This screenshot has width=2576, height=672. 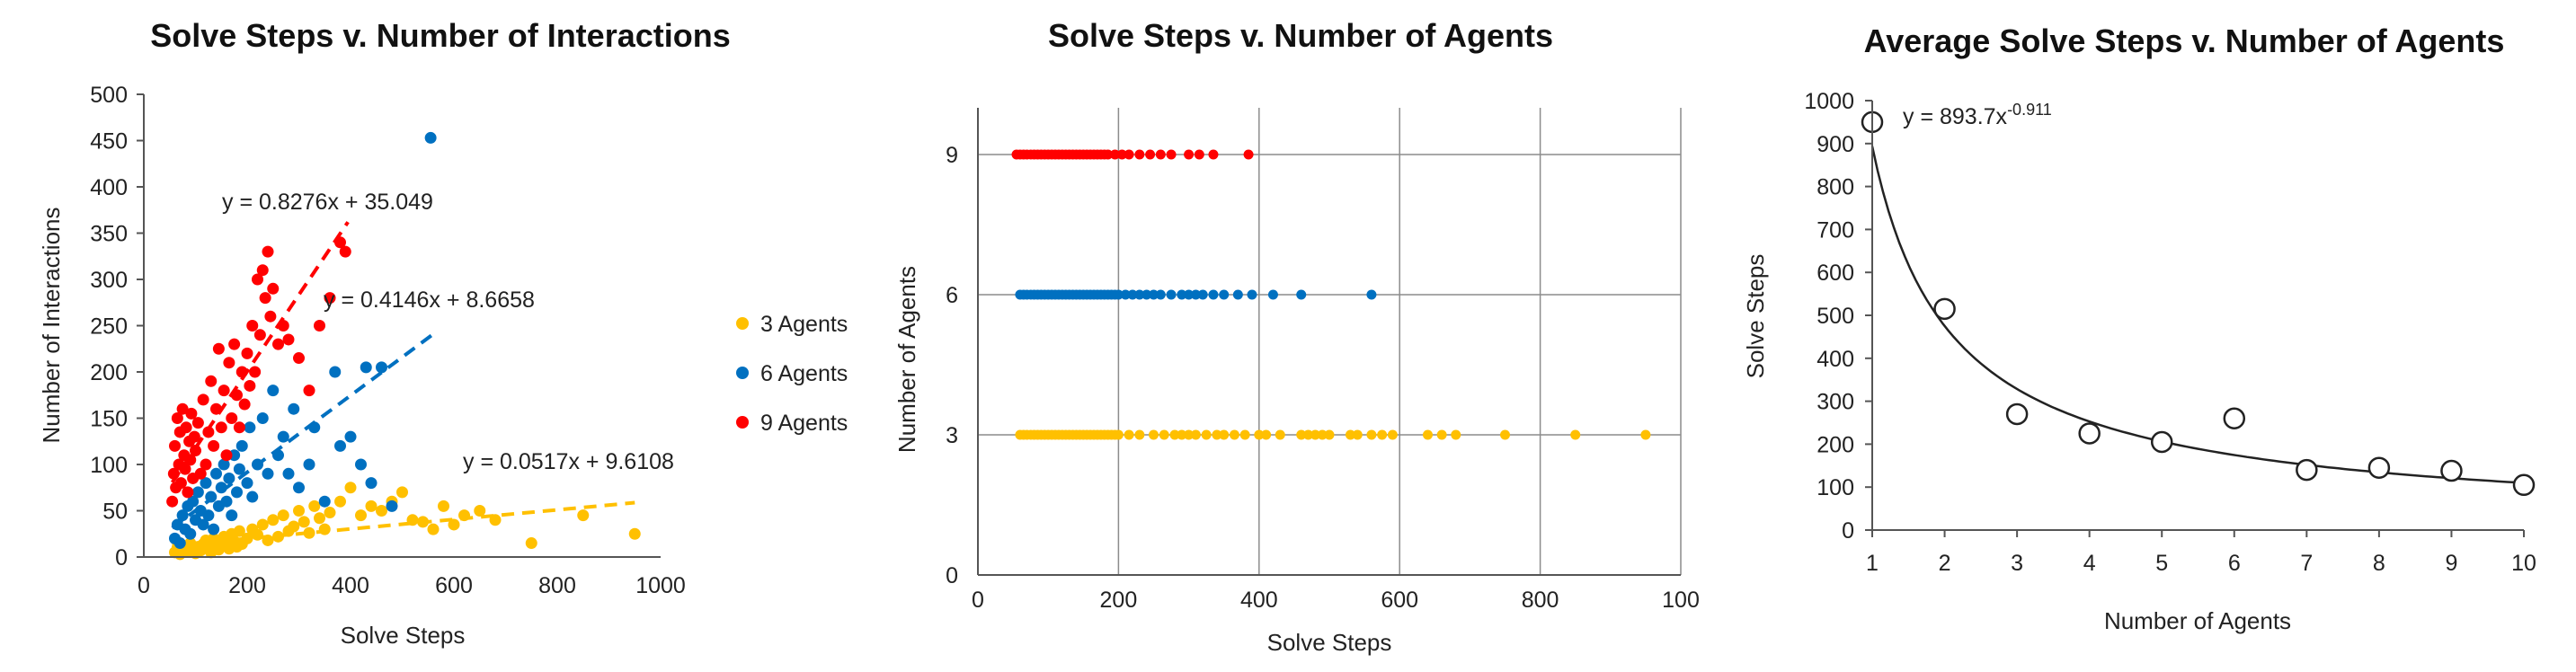 What do you see at coordinates (1835, 360) in the screenshot?
I see `chart3-y-tick: 400` at bounding box center [1835, 360].